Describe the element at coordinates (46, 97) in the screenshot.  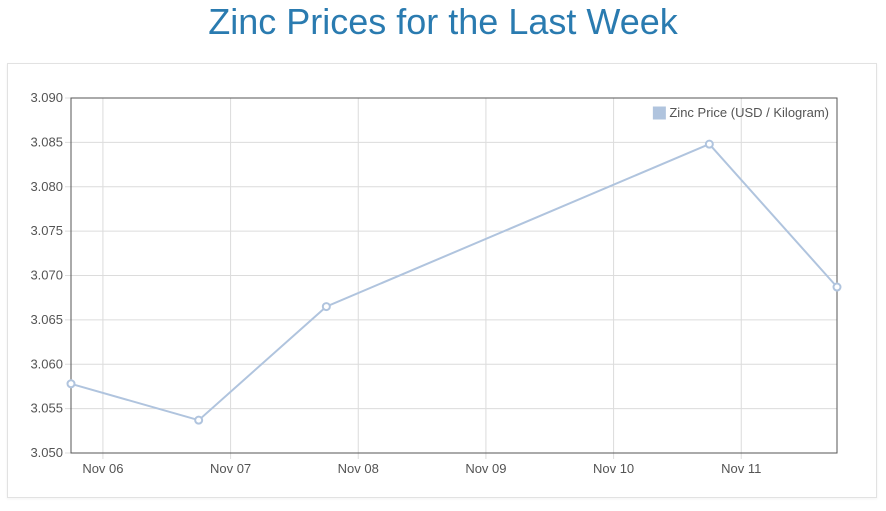
I see `y-tick-label: 3.090` at that location.